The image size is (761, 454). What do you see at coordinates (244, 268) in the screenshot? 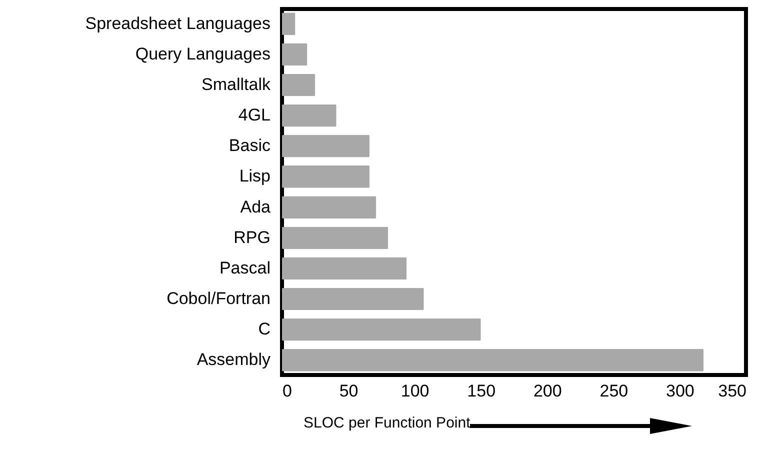
I see `y-tick-label: Pascal` at bounding box center [244, 268].